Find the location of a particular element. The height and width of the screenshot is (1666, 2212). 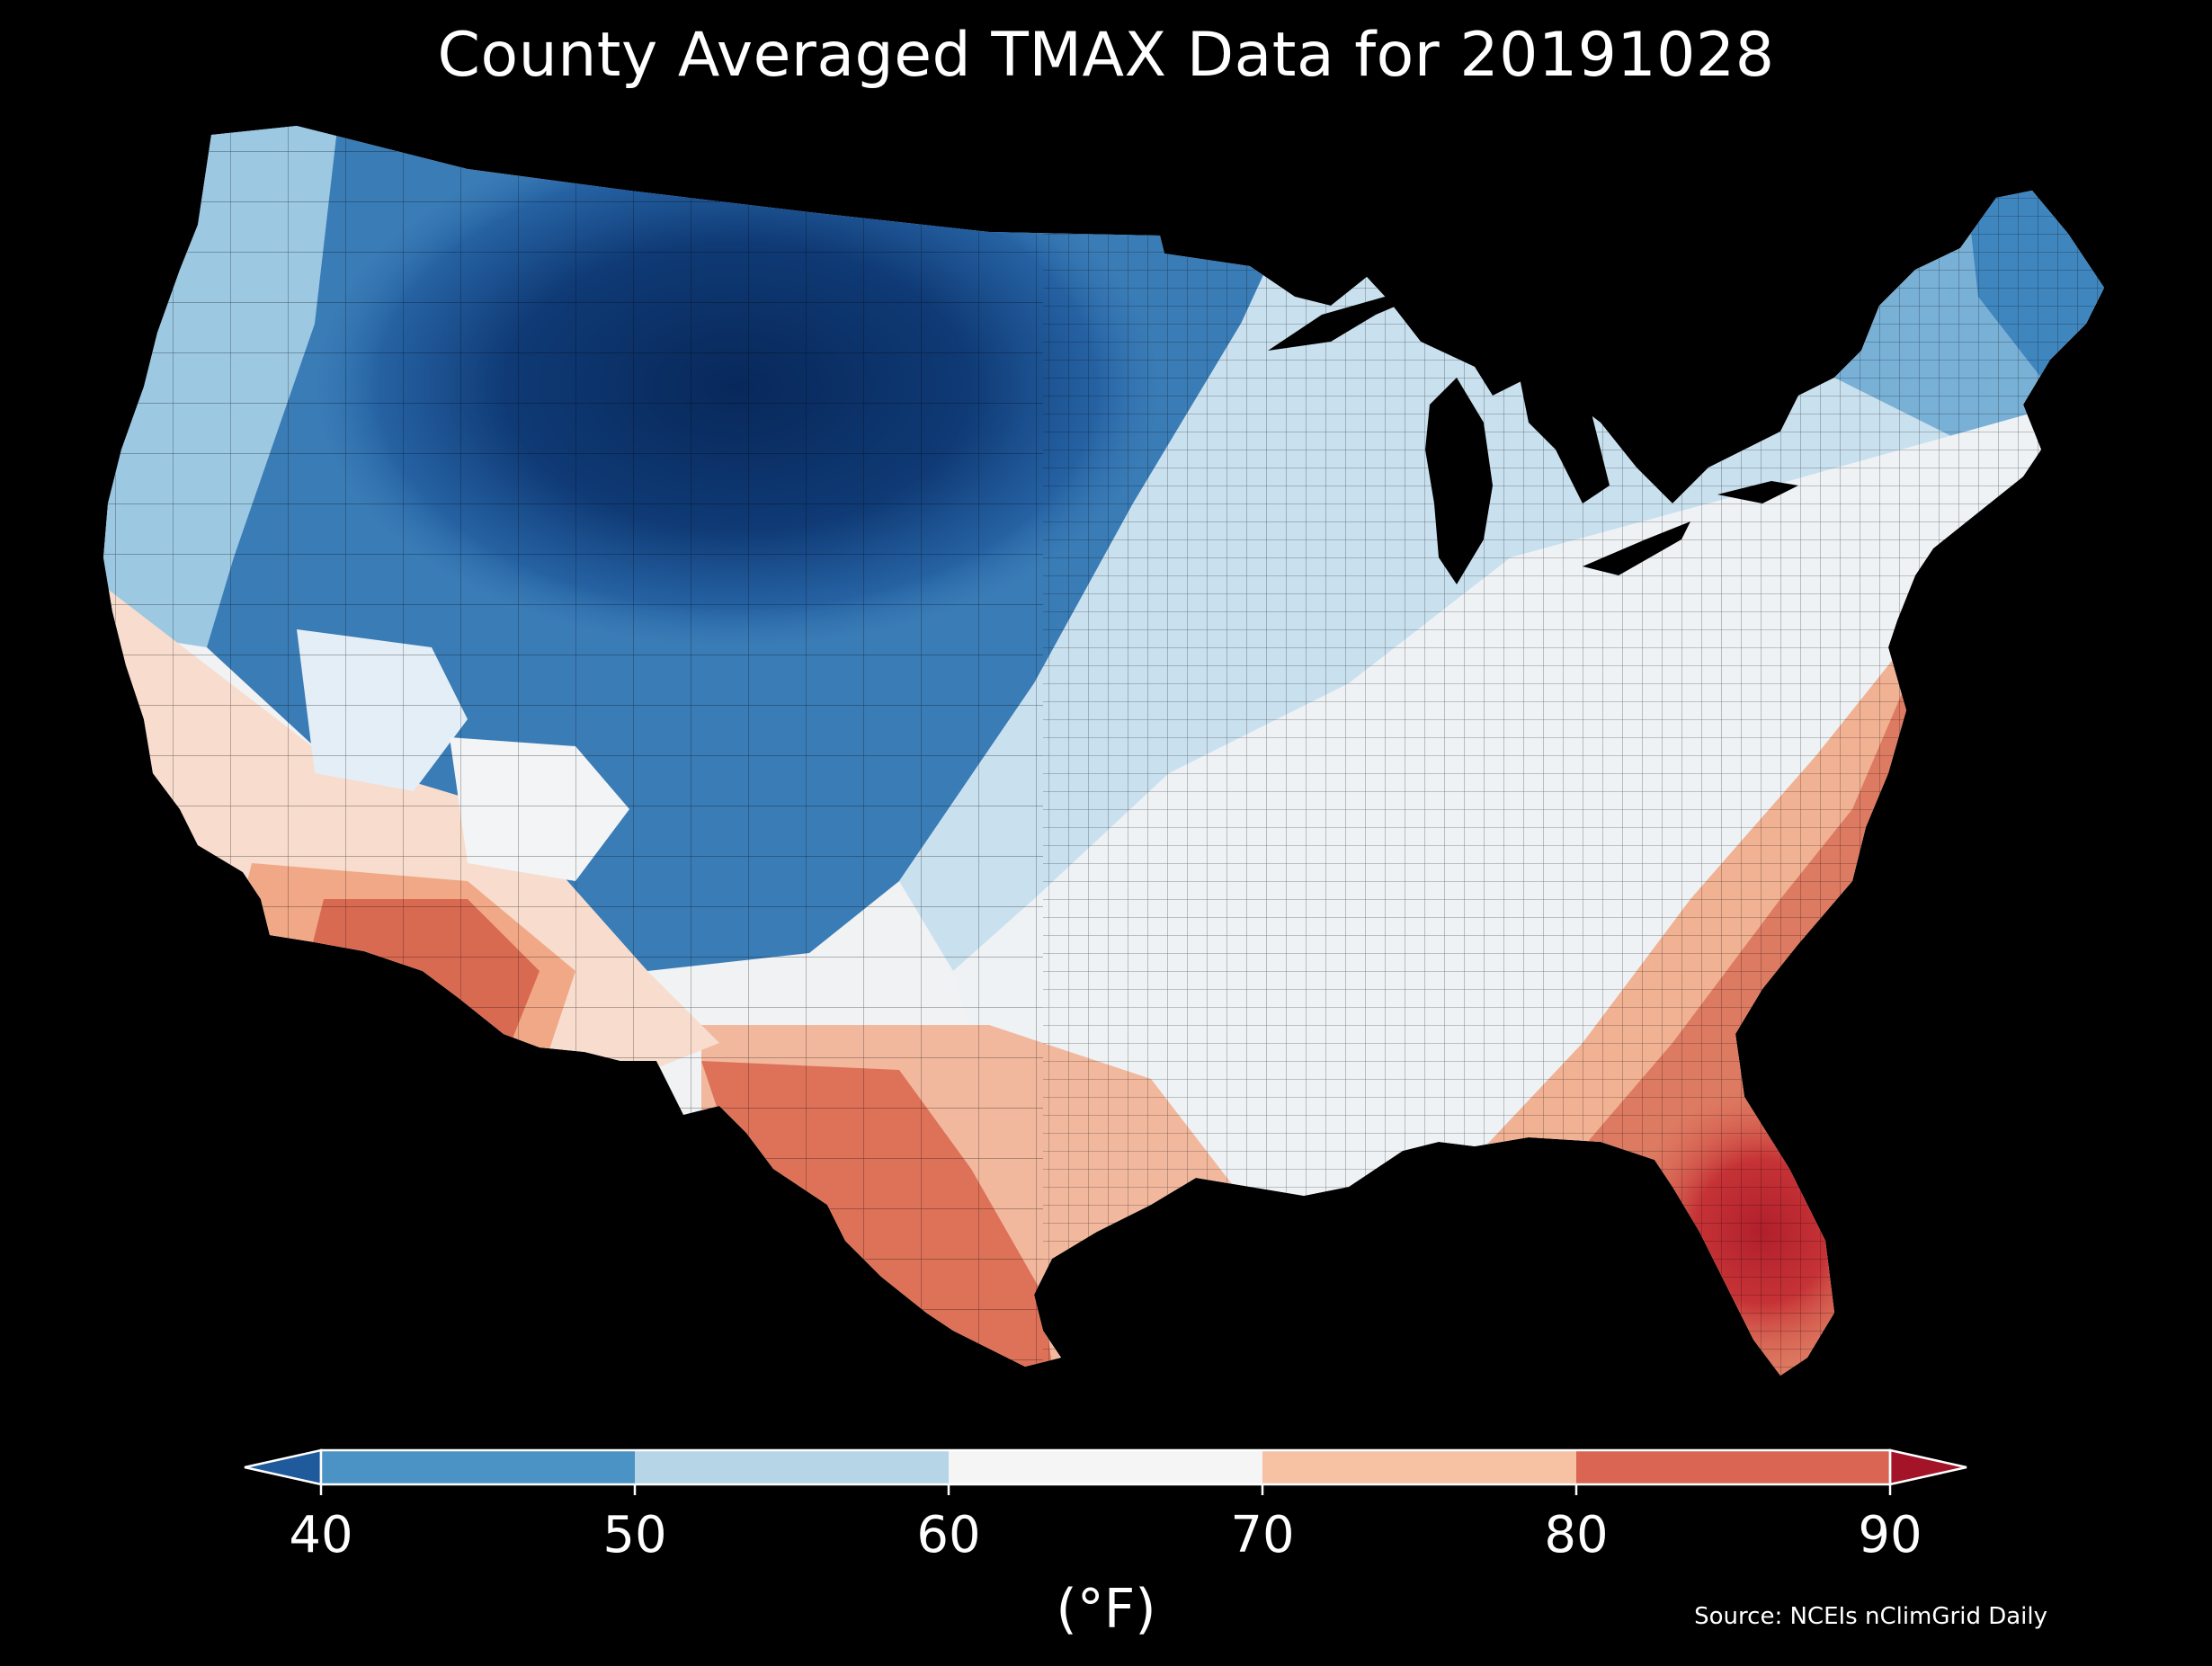

colorbar-extend-low is located at coordinates (283, 1467).